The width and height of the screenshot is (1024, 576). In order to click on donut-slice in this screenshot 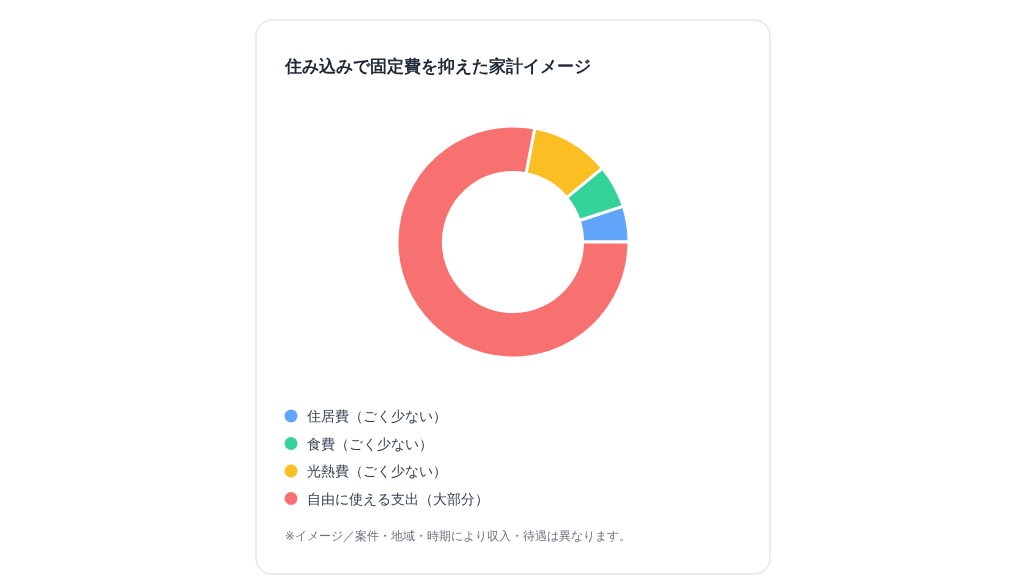, I will do `click(513, 242)`.